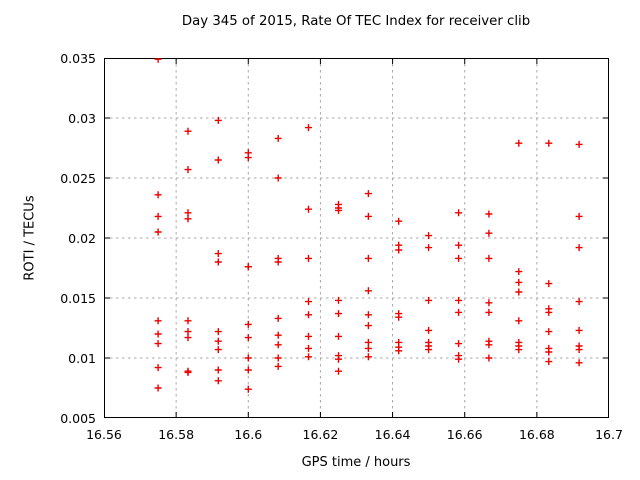  What do you see at coordinates (104, 434) in the screenshot?
I see `x-tick-label: 16.56` at bounding box center [104, 434].